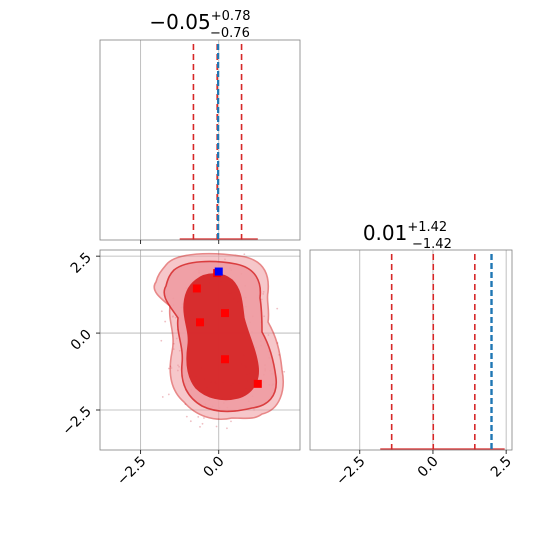 The image size is (550, 550). I want to click on y-tick-label: −2.5, so click(76, 421).